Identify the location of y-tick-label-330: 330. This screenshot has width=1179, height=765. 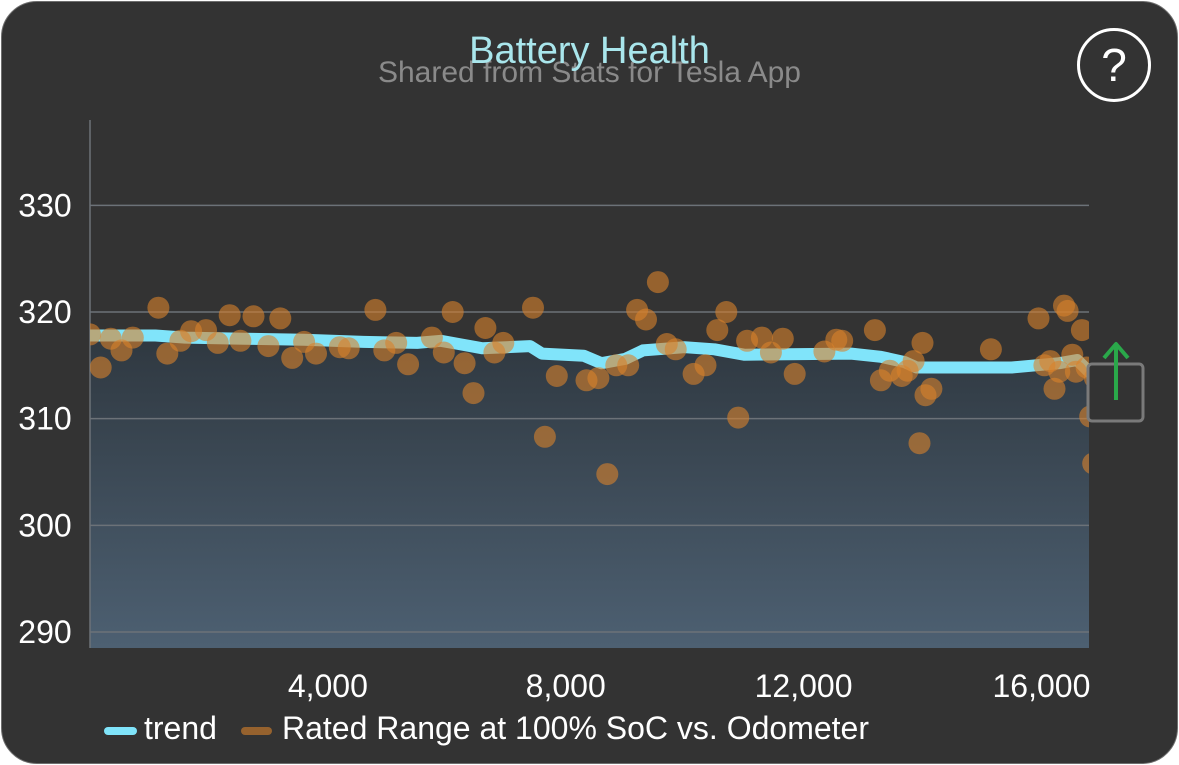
(44, 205).